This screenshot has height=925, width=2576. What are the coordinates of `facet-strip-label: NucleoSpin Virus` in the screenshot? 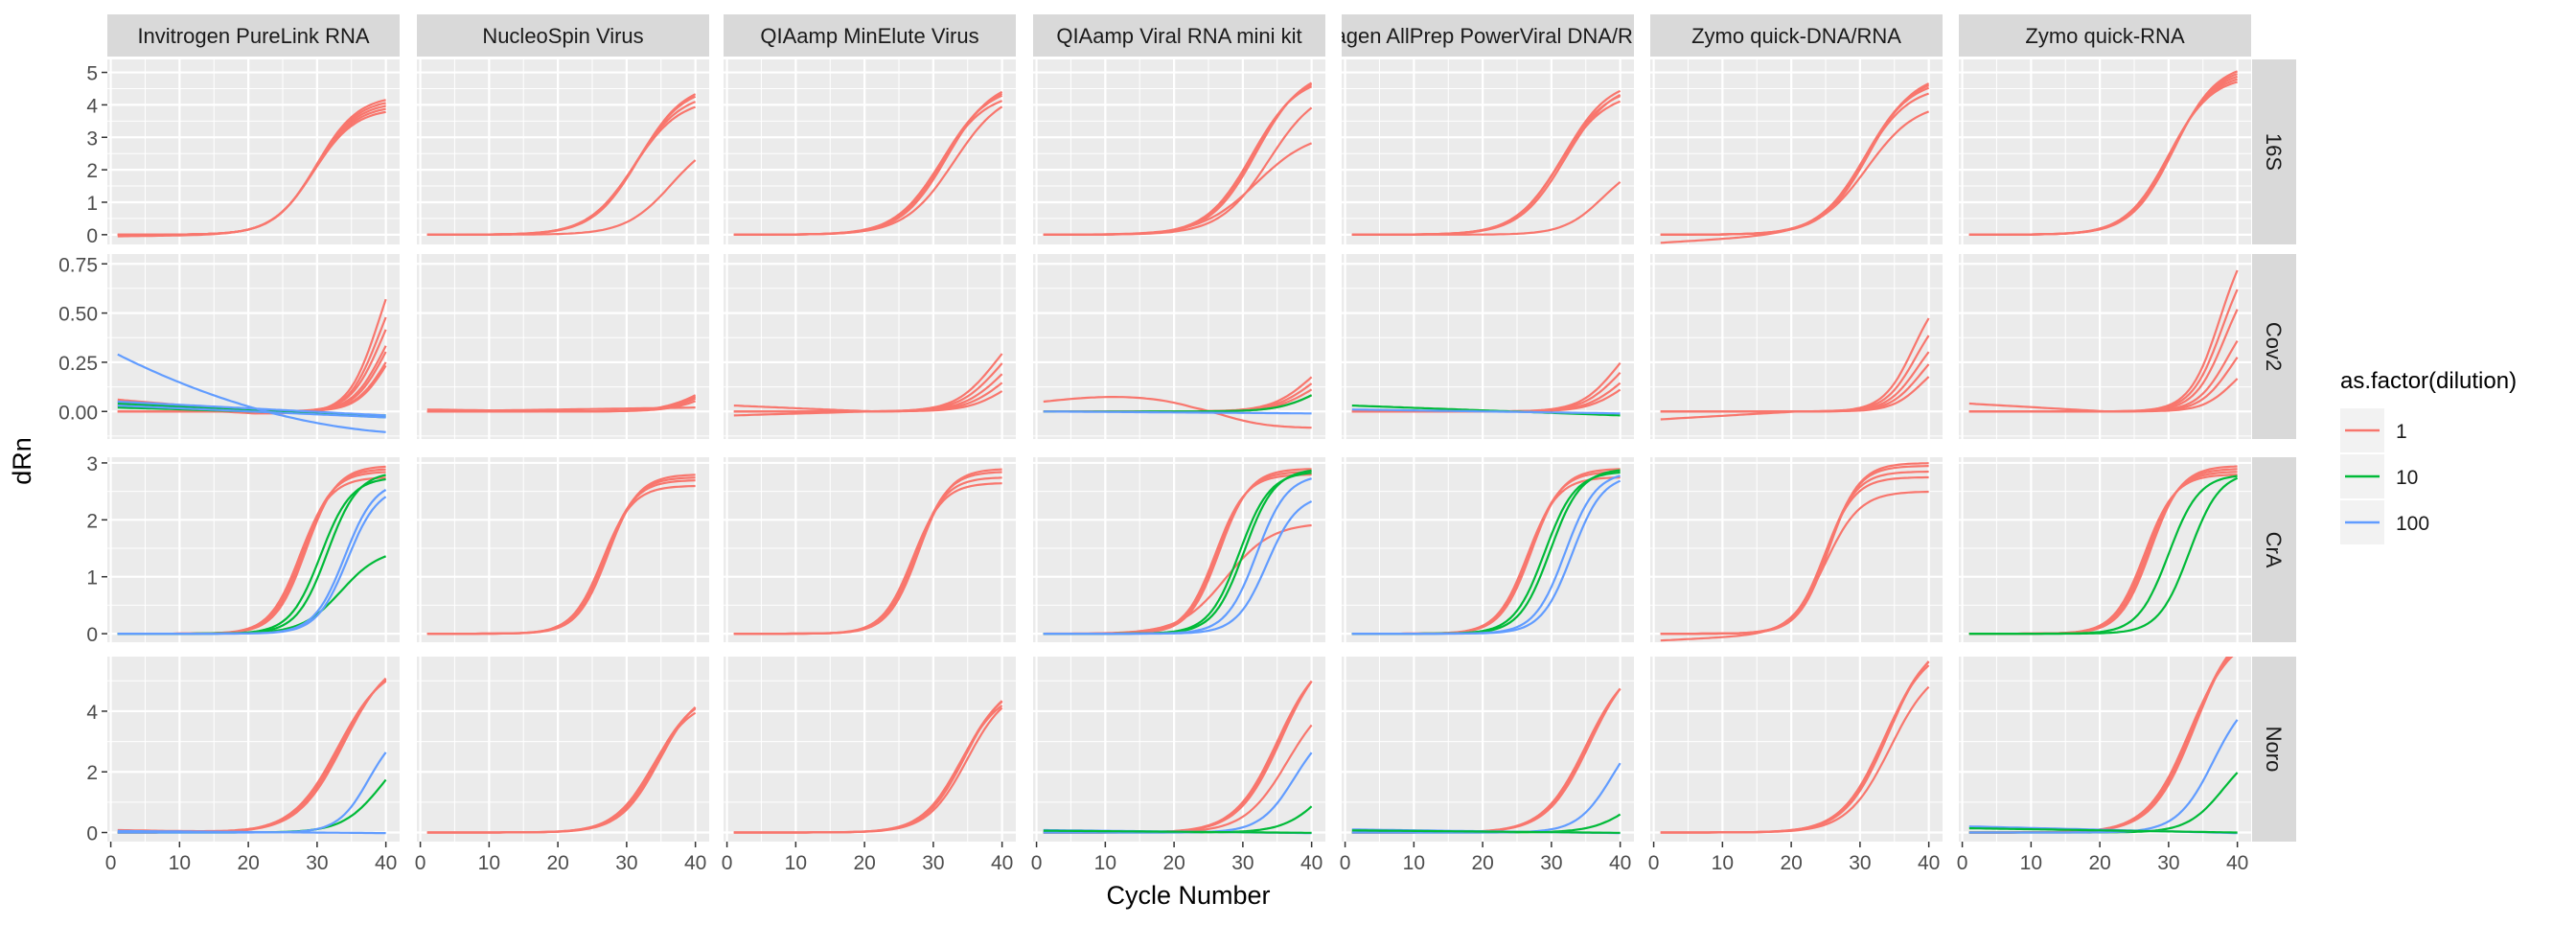 It's located at (562, 36).